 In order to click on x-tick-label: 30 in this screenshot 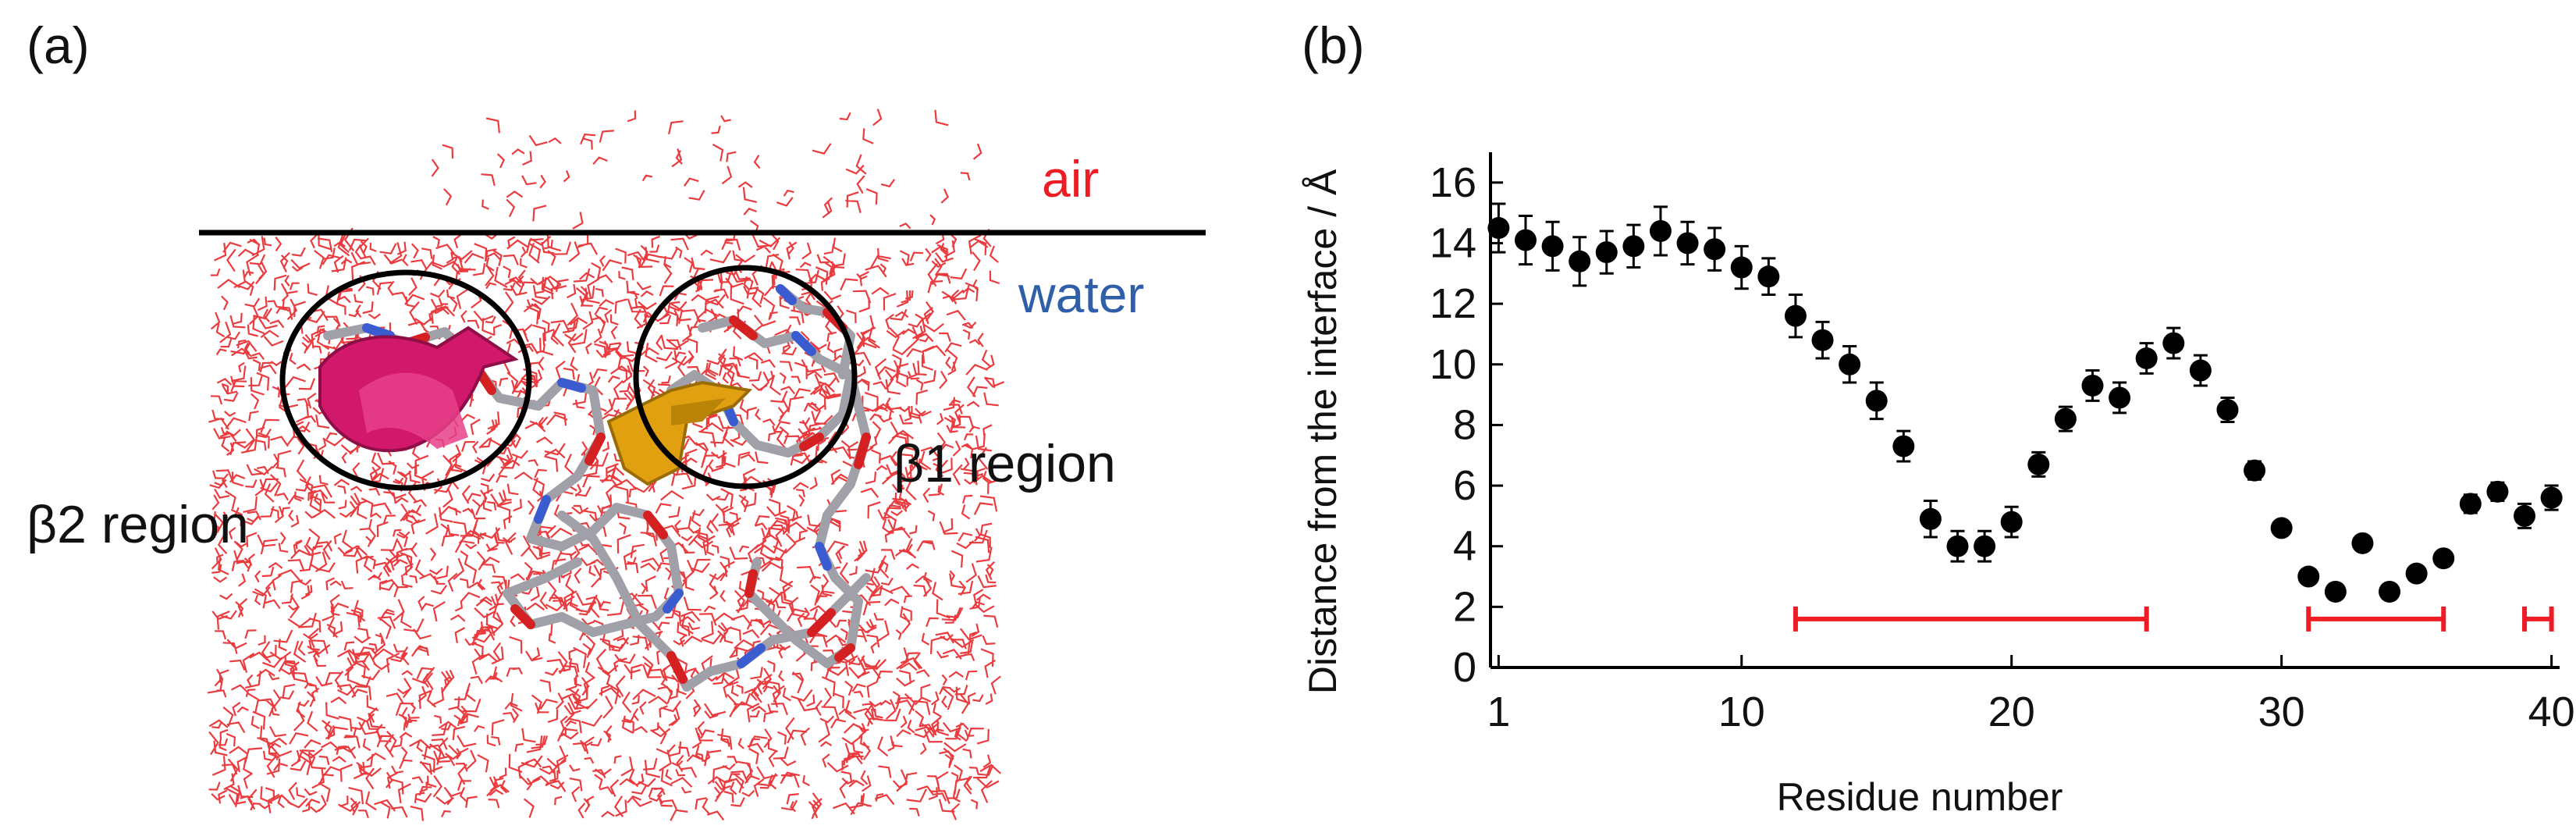, I will do `click(2282, 712)`.